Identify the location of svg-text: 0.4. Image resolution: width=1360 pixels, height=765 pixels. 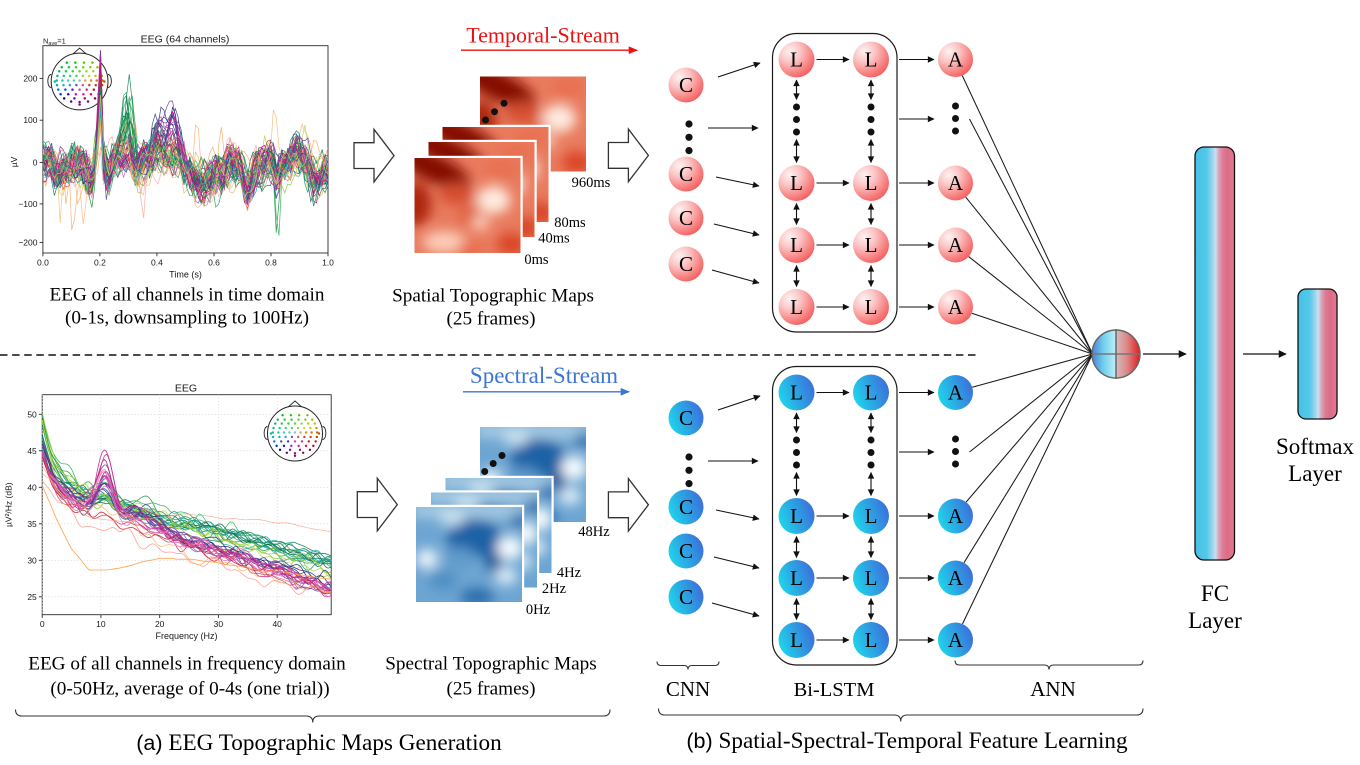
(157, 263).